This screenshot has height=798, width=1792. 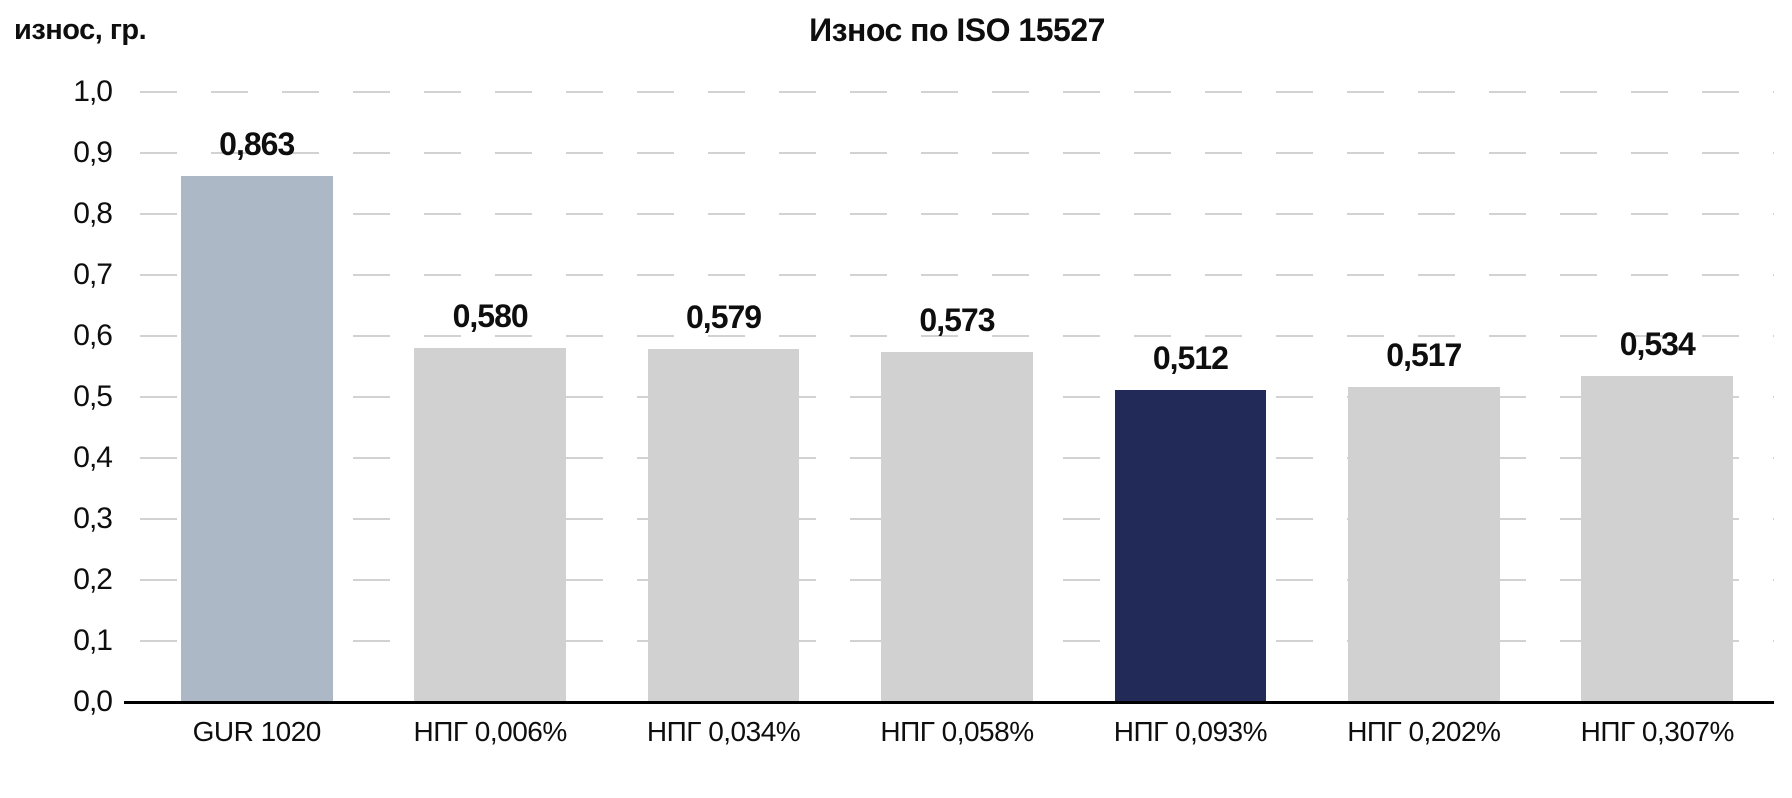 I want to click on bar-slot: 0,580, so click(x=489, y=397).